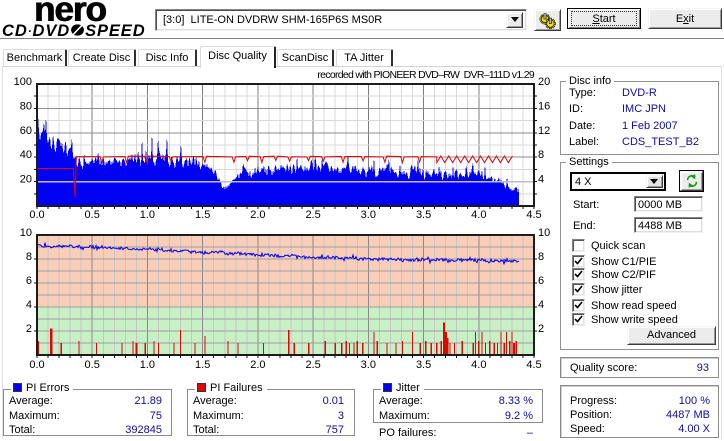 The image size is (724, 441). What do you see at coordinates (544, 106) in the screenshot?
I see `svg-text: 16` at bounding box center [544, 106].